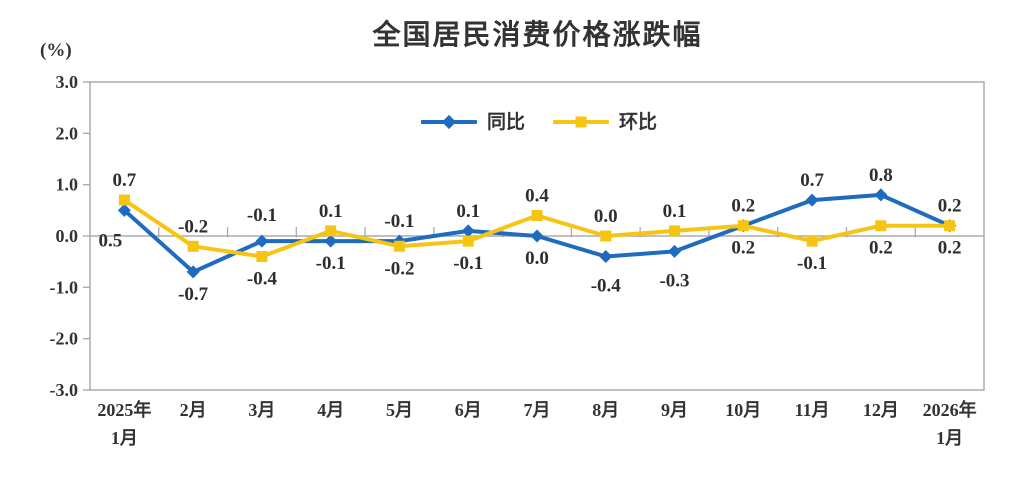 Image resolution: width=1024 pixels, height=491 pixels. I want to click on yoy-data-label: 0.7, so click(812, 180).